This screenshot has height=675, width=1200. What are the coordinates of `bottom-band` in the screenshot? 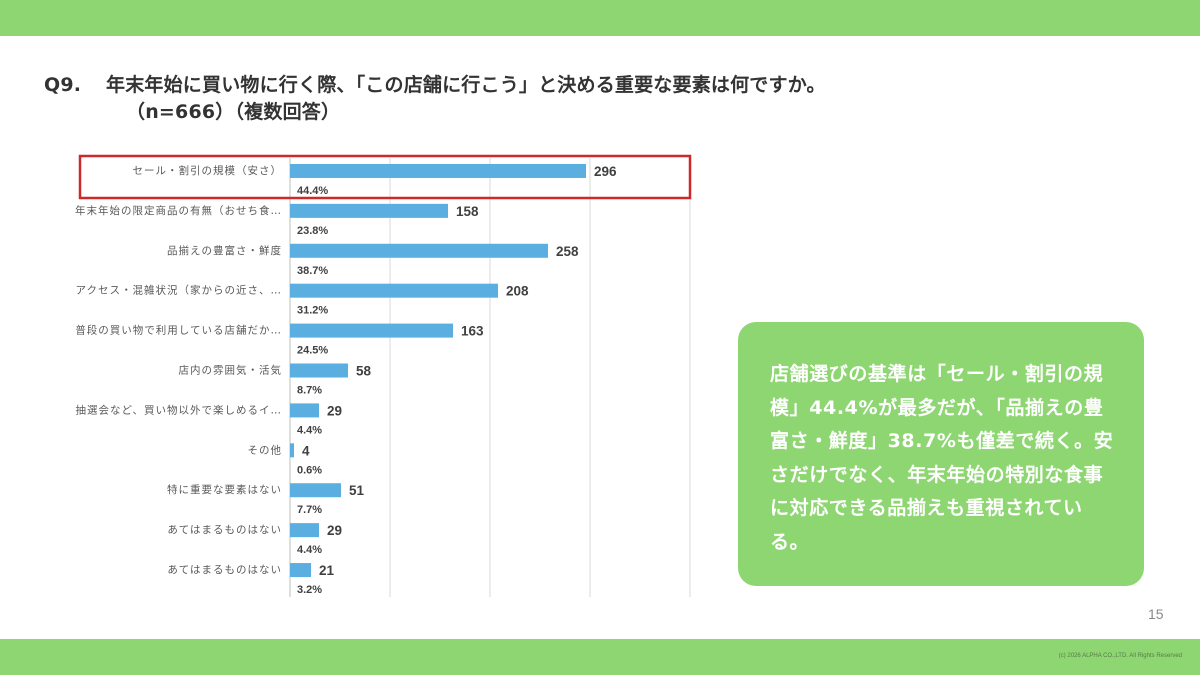 It's located at (600, 657).